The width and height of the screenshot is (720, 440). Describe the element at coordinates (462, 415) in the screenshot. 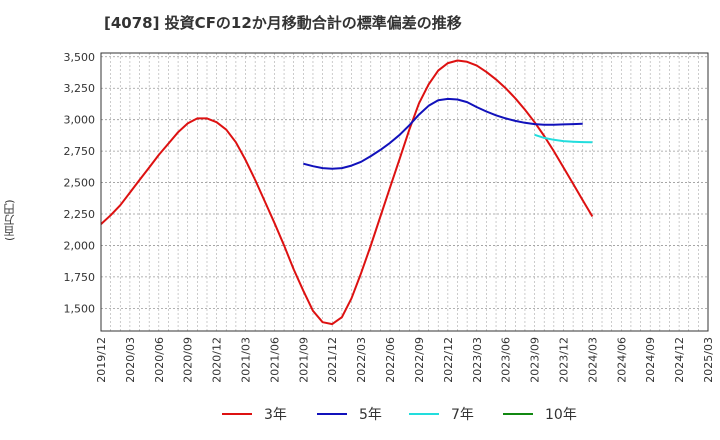

I see `legend-label: 7年` at that location.